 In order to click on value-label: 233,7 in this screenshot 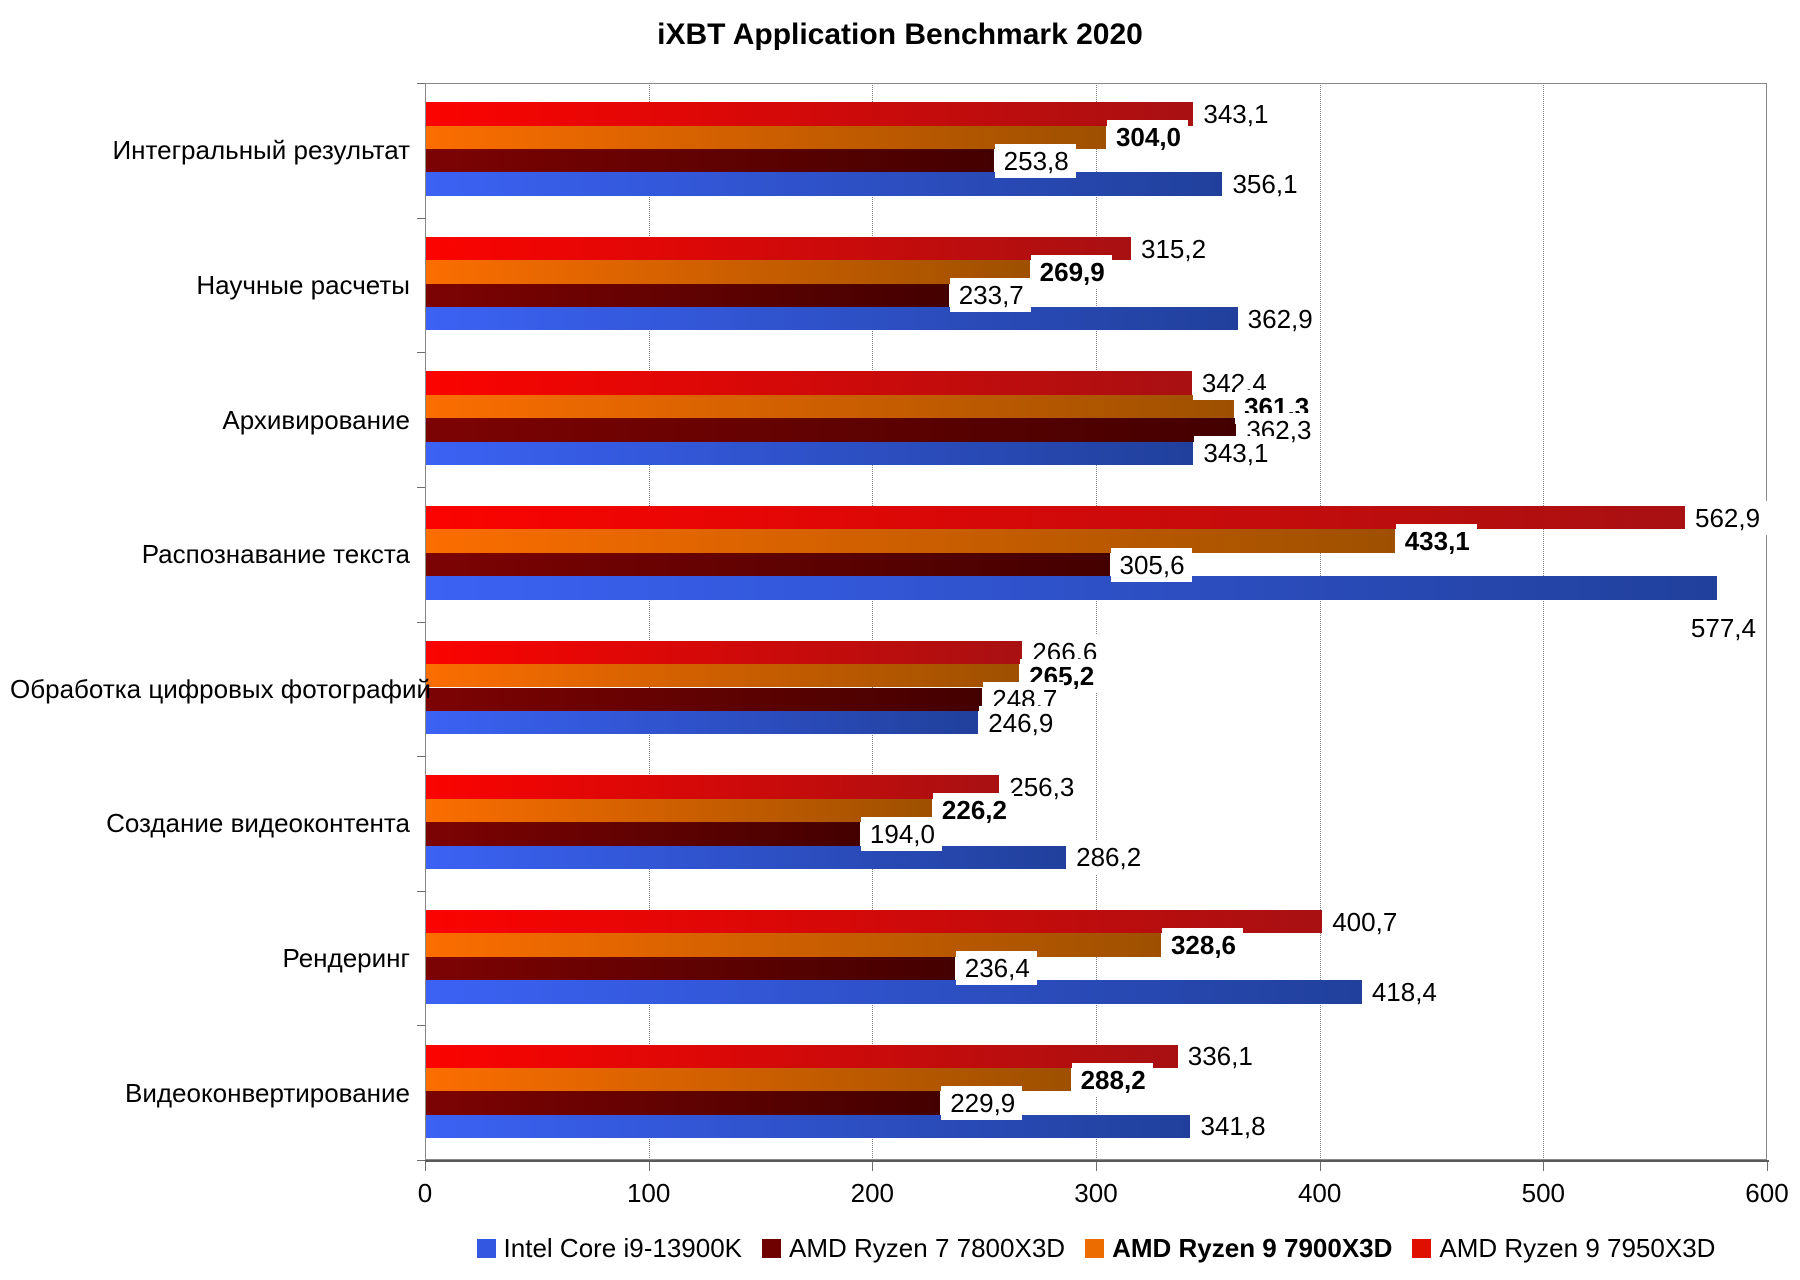, I will do `click(990, 295)`.